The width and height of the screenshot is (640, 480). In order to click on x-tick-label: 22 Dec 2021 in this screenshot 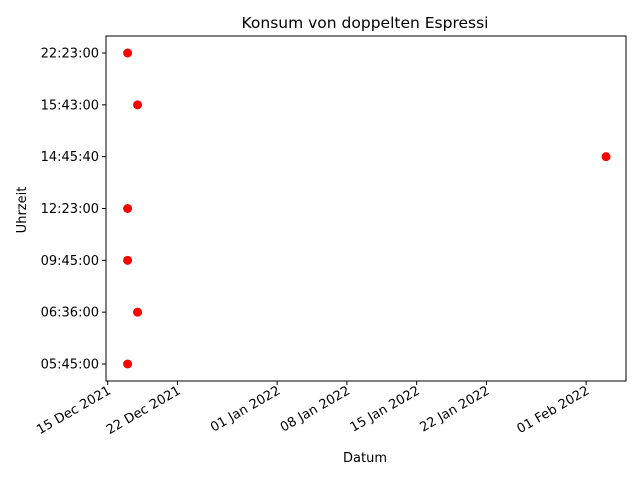, I will do `click(143, 410)`.